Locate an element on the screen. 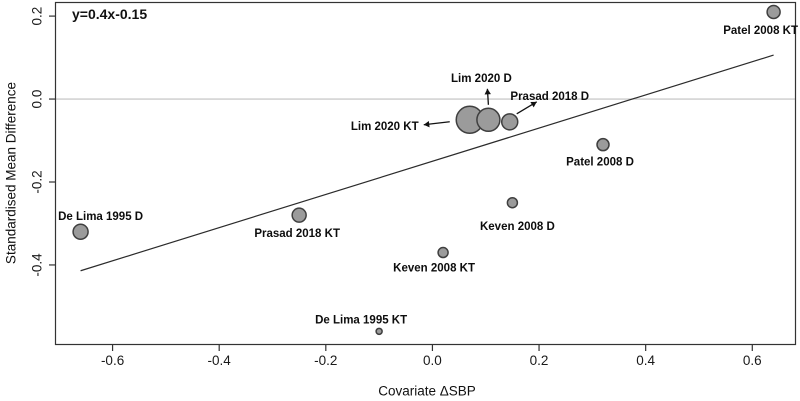 The width and height of the screenshot is (800, 401). x-axis-tick-label: 0.0 is located at coordinates (432, 360).